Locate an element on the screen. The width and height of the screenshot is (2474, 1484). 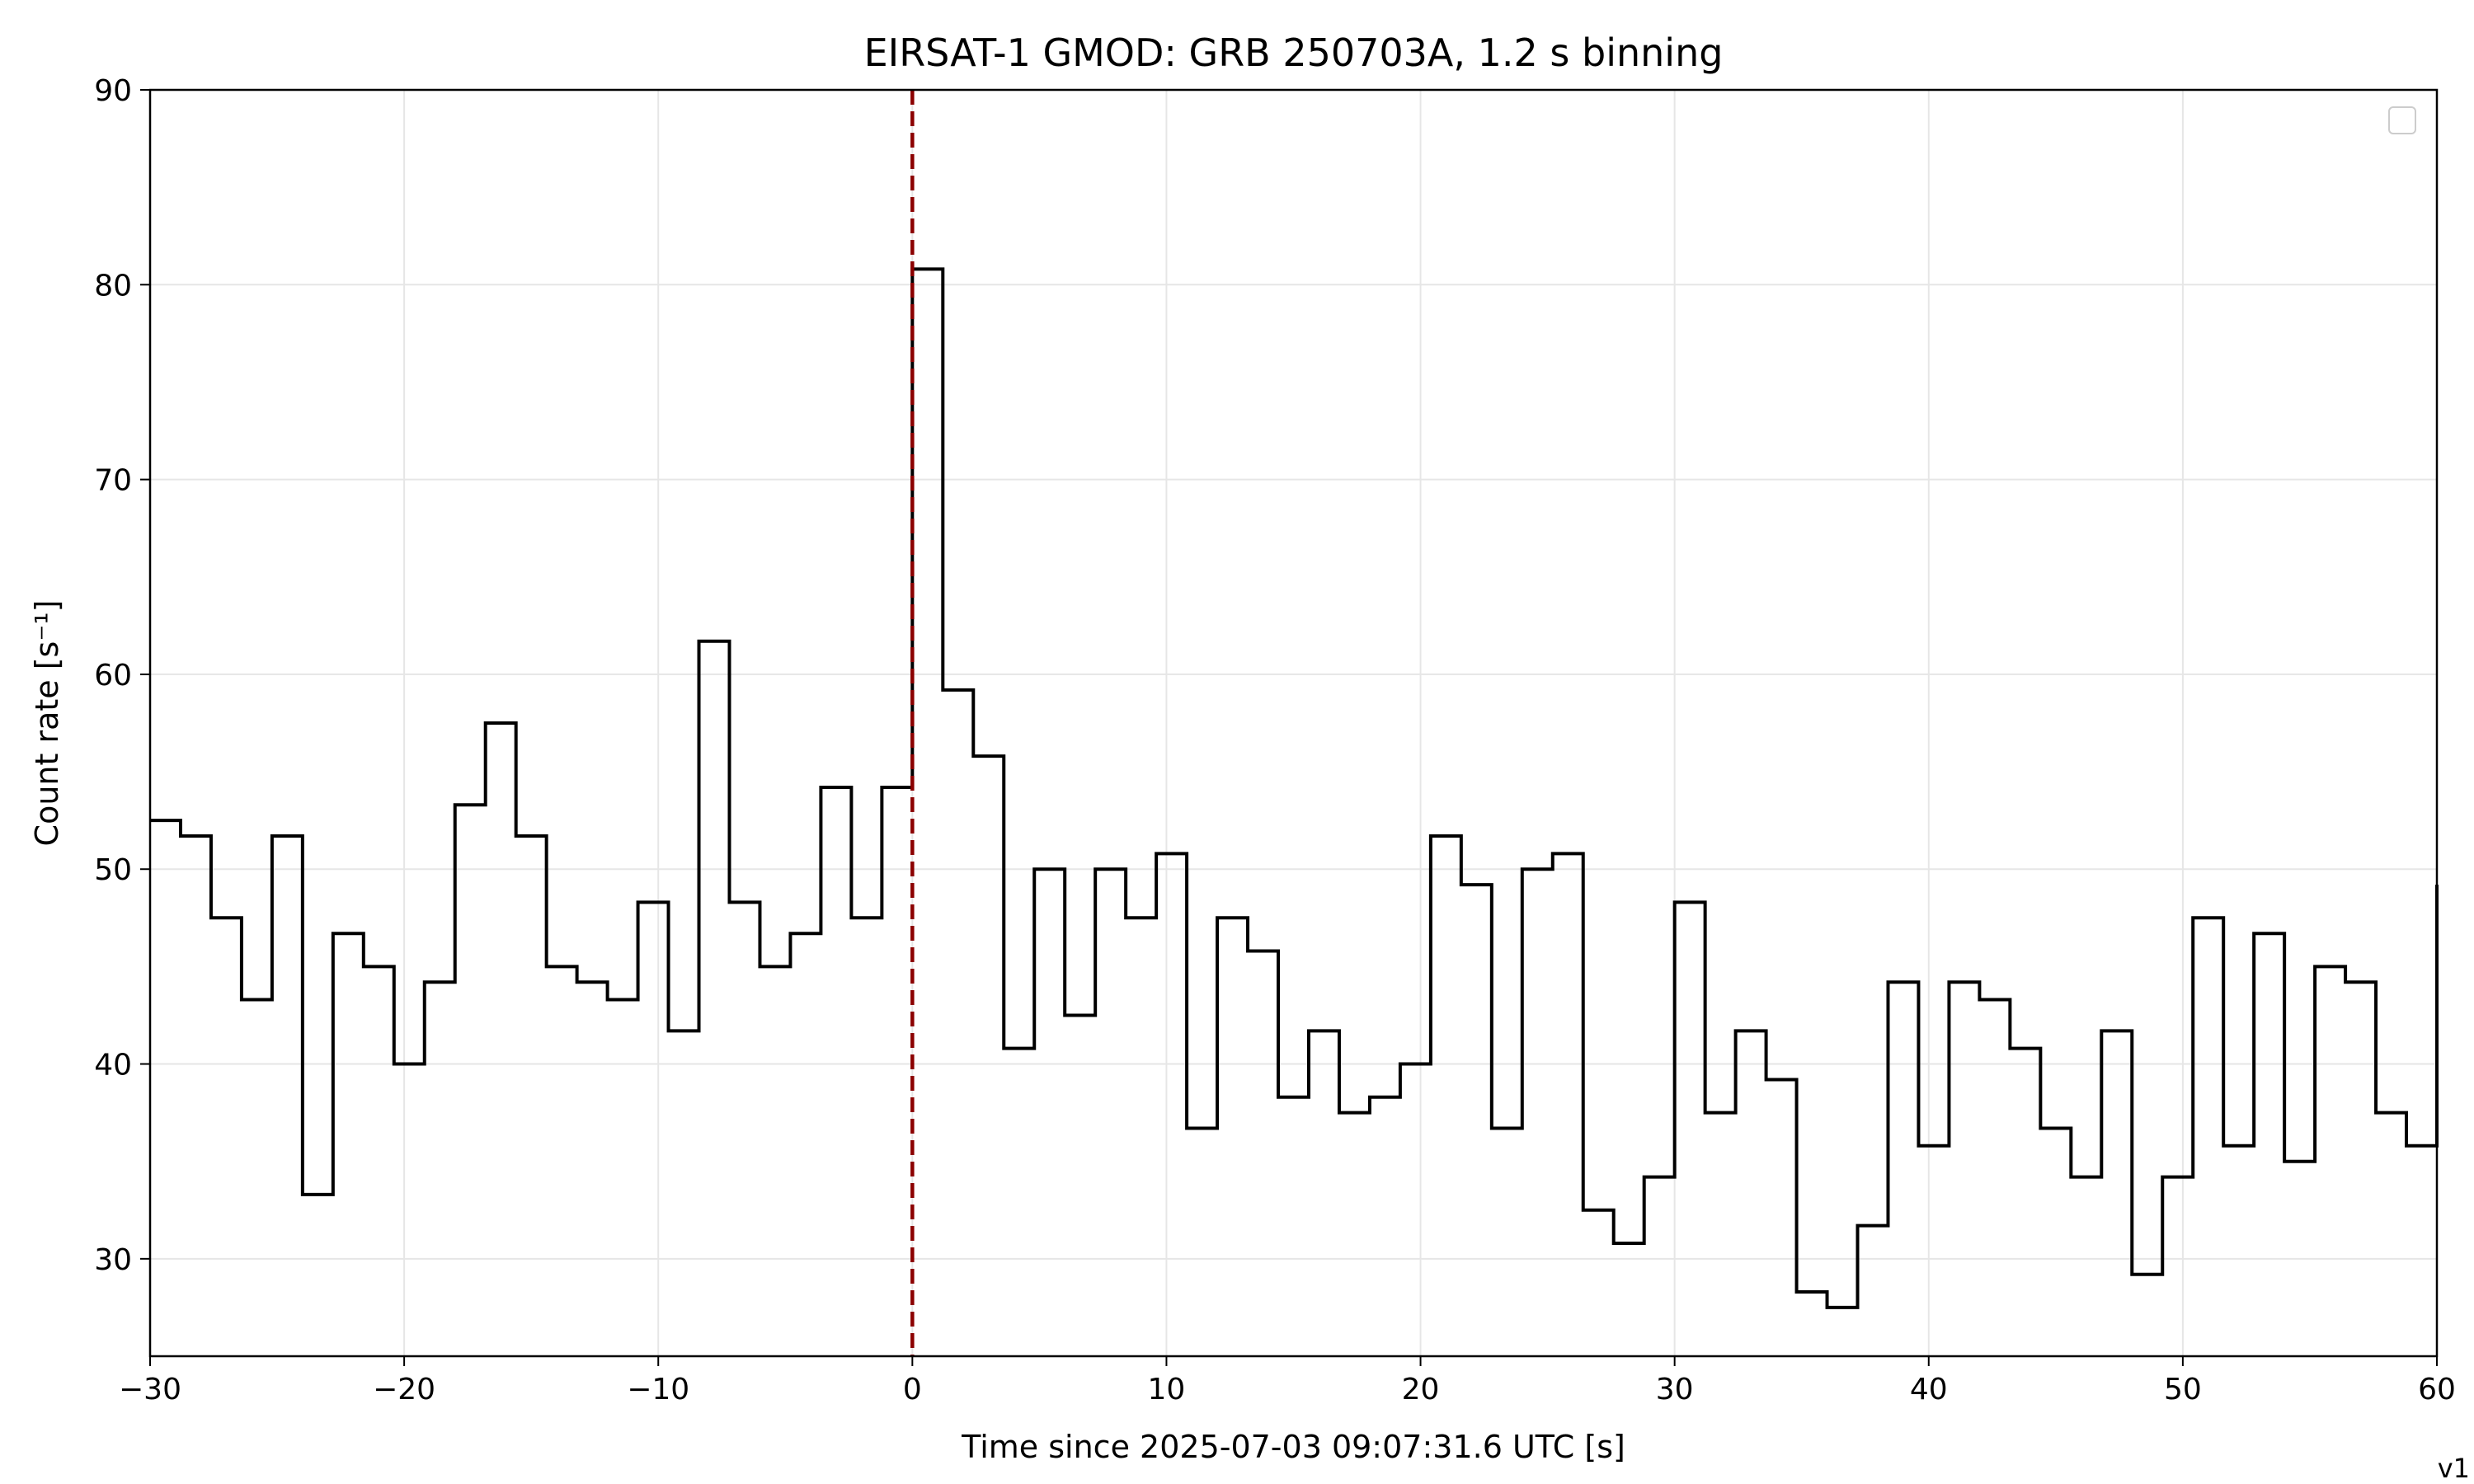
x-tick-label: 40 is located at coordinates (1929, 1390).